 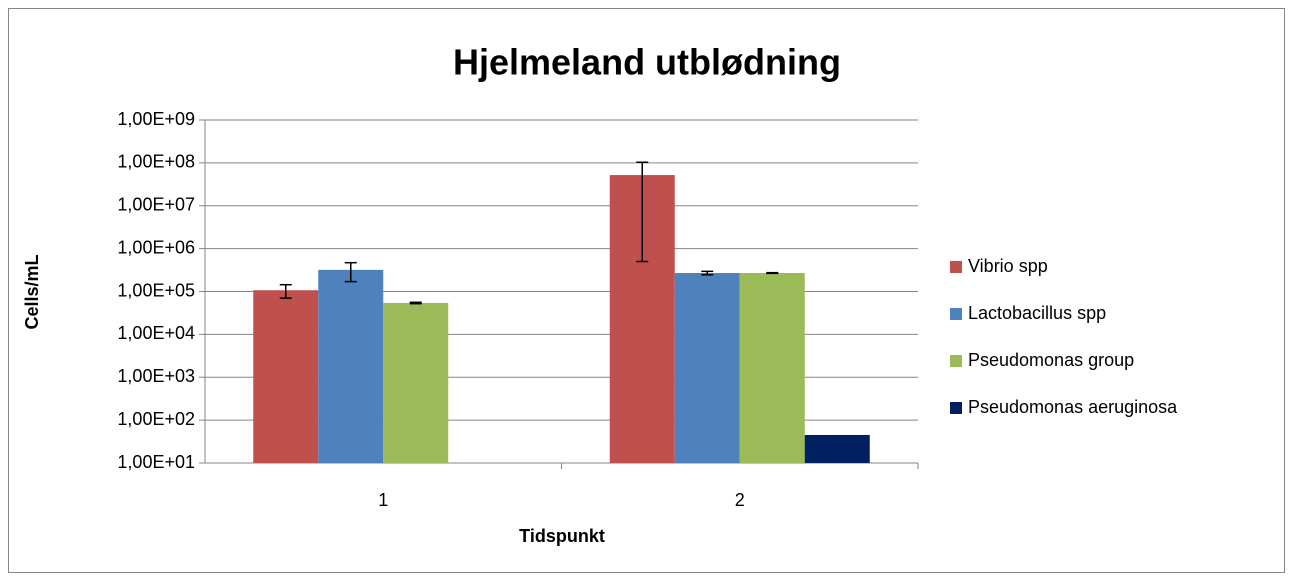 What do you see at coordinates (156, 462) in the screenshot?
I see `y-tick-label: 1,00E+01` at bounding box center [156, 462].